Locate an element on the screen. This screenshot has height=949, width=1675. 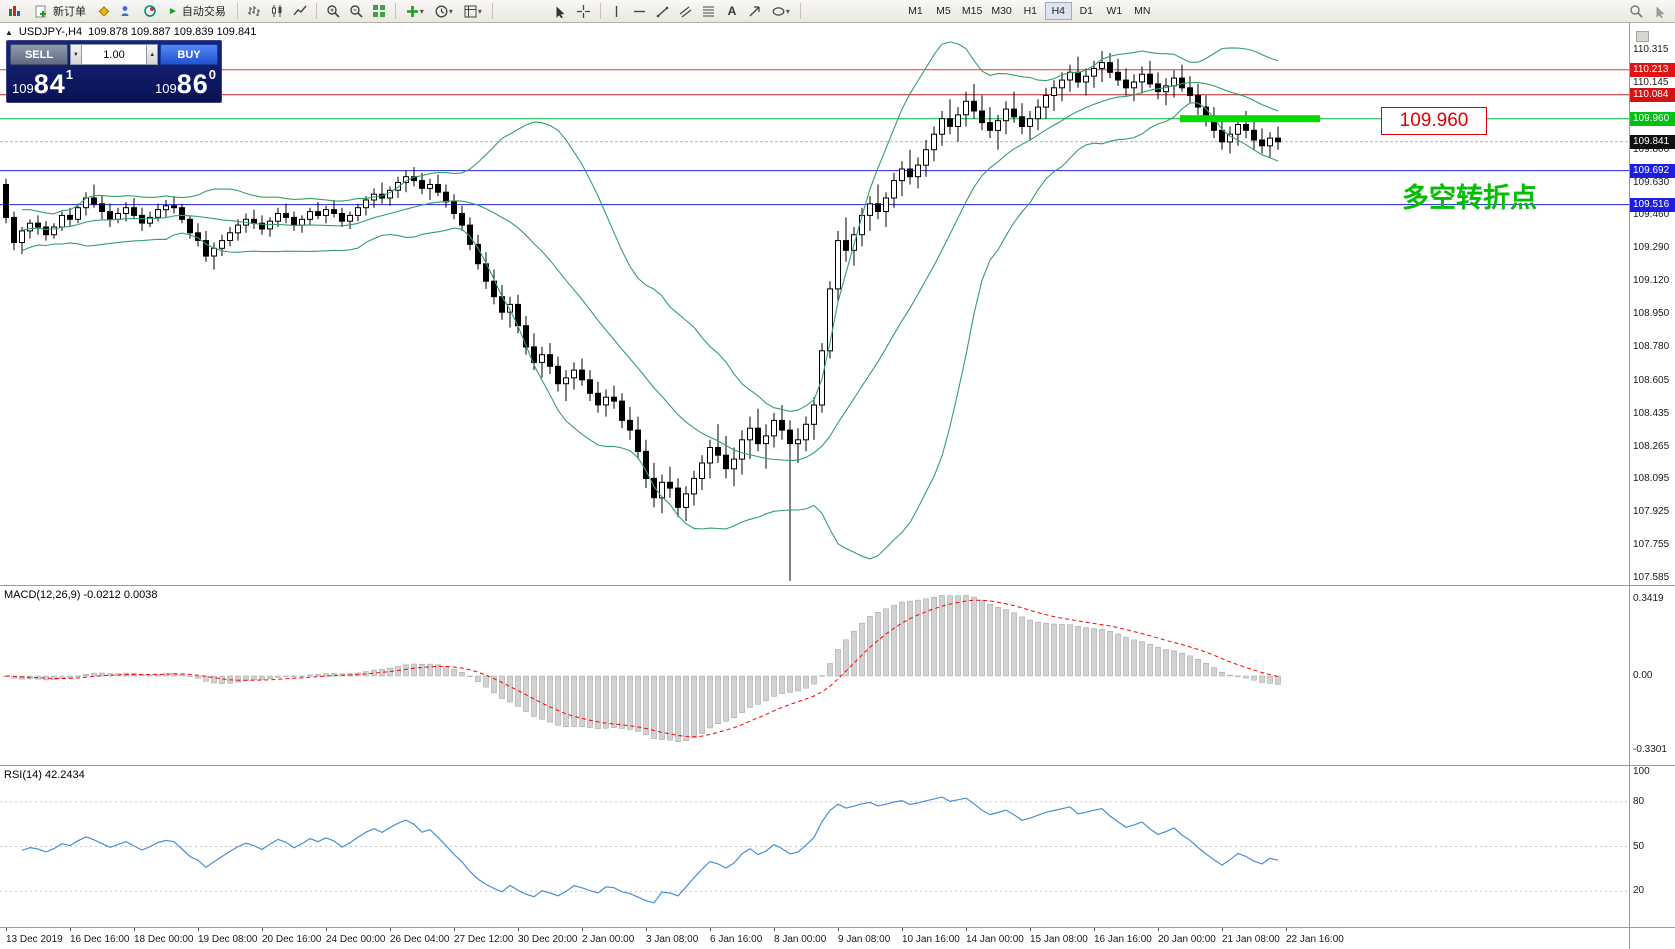
timeframe-button-m15: M15 is located at coordinates (972, 11).